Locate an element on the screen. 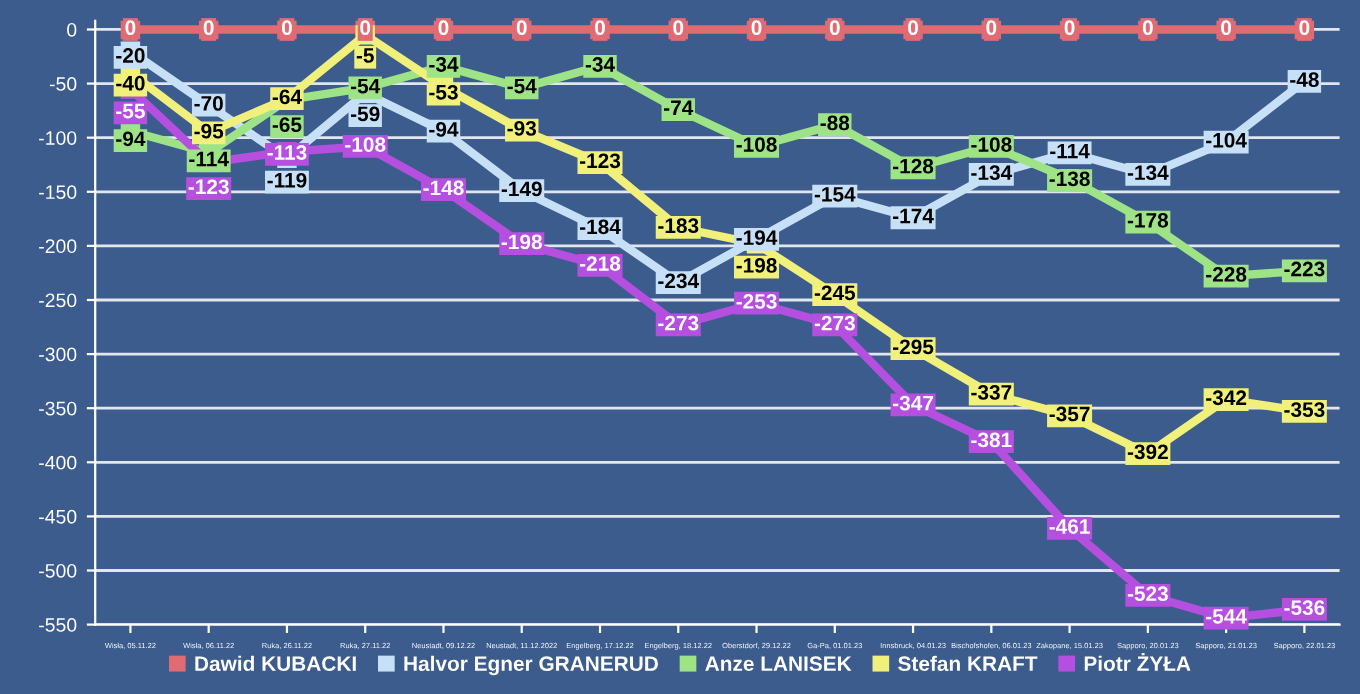 Image resolution: width=1360 pixels, height=694 pixels. legend-label: Piotr ŻYŁA is located at coordinates (1137, 662).